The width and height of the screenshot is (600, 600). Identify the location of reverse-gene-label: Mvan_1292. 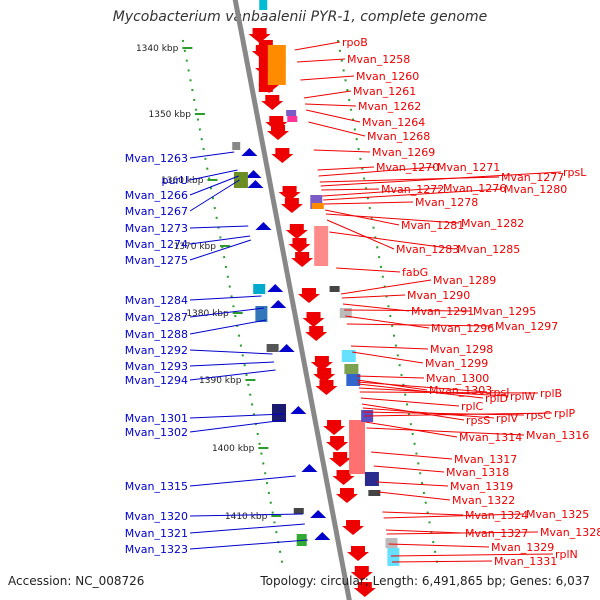
(156, 350).